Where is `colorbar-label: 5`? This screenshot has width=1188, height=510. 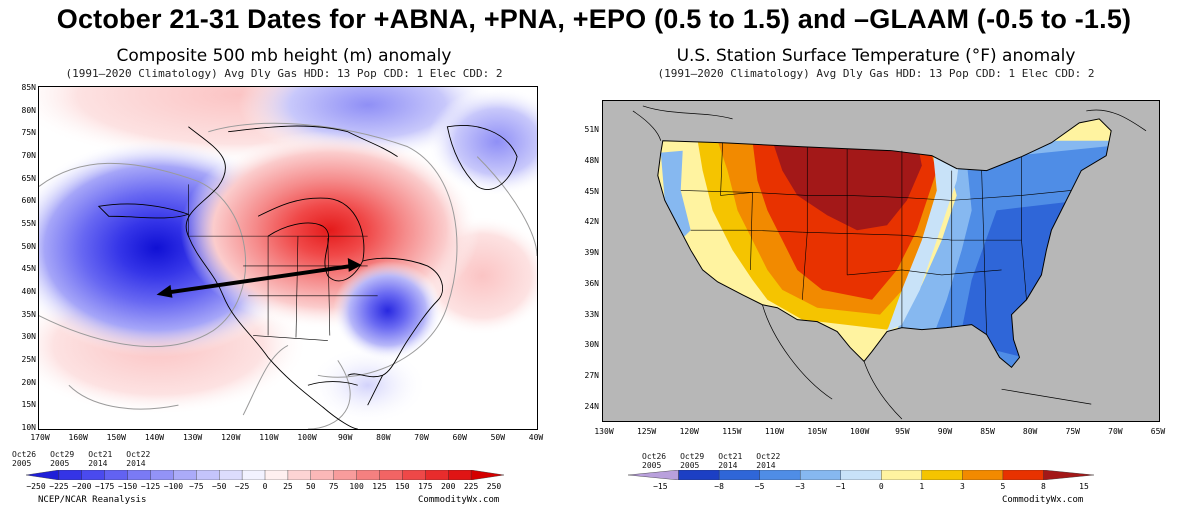 colorbar-label: 5 is located at coordinates (1003, 486).